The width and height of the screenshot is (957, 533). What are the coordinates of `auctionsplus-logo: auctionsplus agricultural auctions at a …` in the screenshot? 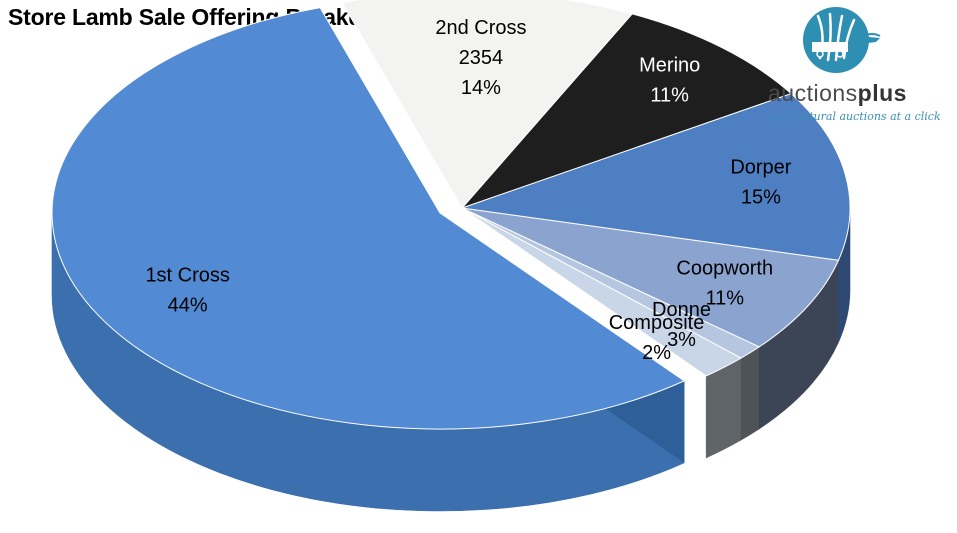 It's located at (859, 66).